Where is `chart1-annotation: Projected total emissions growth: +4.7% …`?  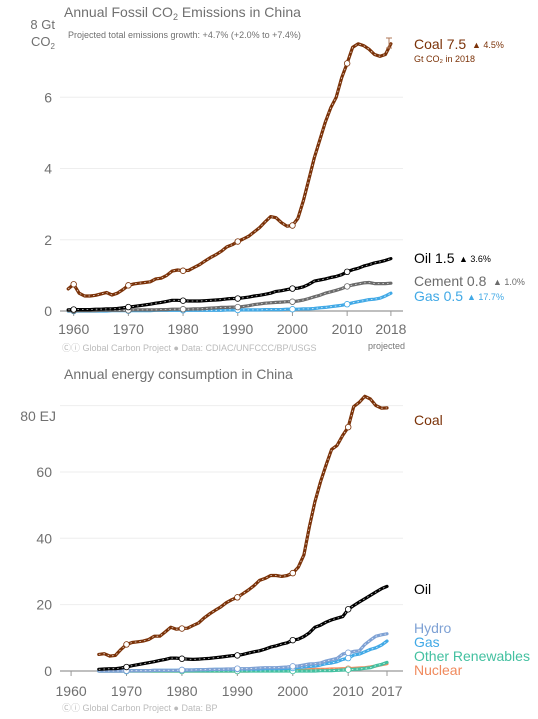 chart1-annotation: Projected total emissions growth: +4.7% … is located at coordinates (184, 35).